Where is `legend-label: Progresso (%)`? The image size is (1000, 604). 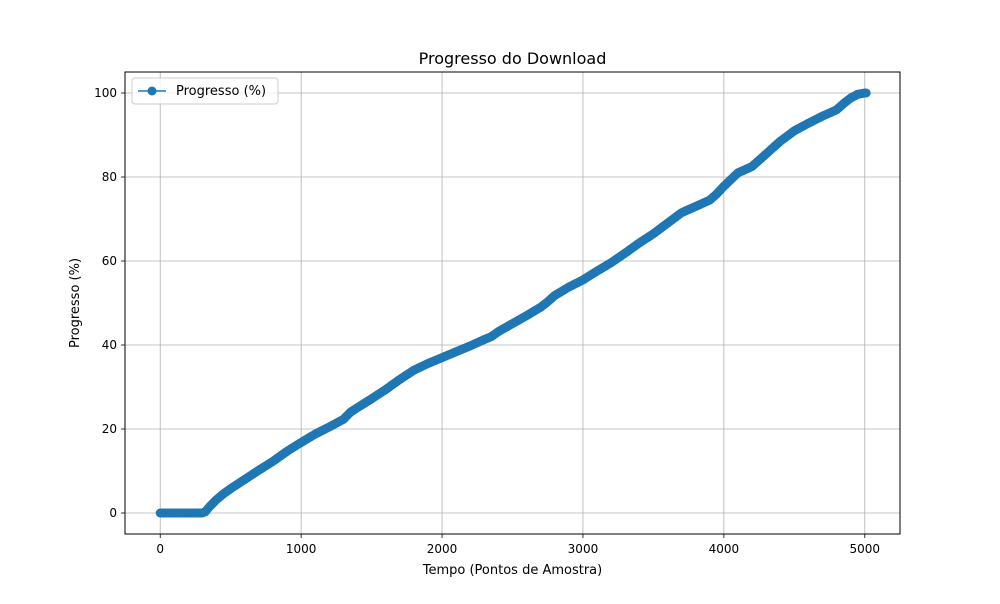 legend-label: Progresso (%) is located at coordinates (221, 91).